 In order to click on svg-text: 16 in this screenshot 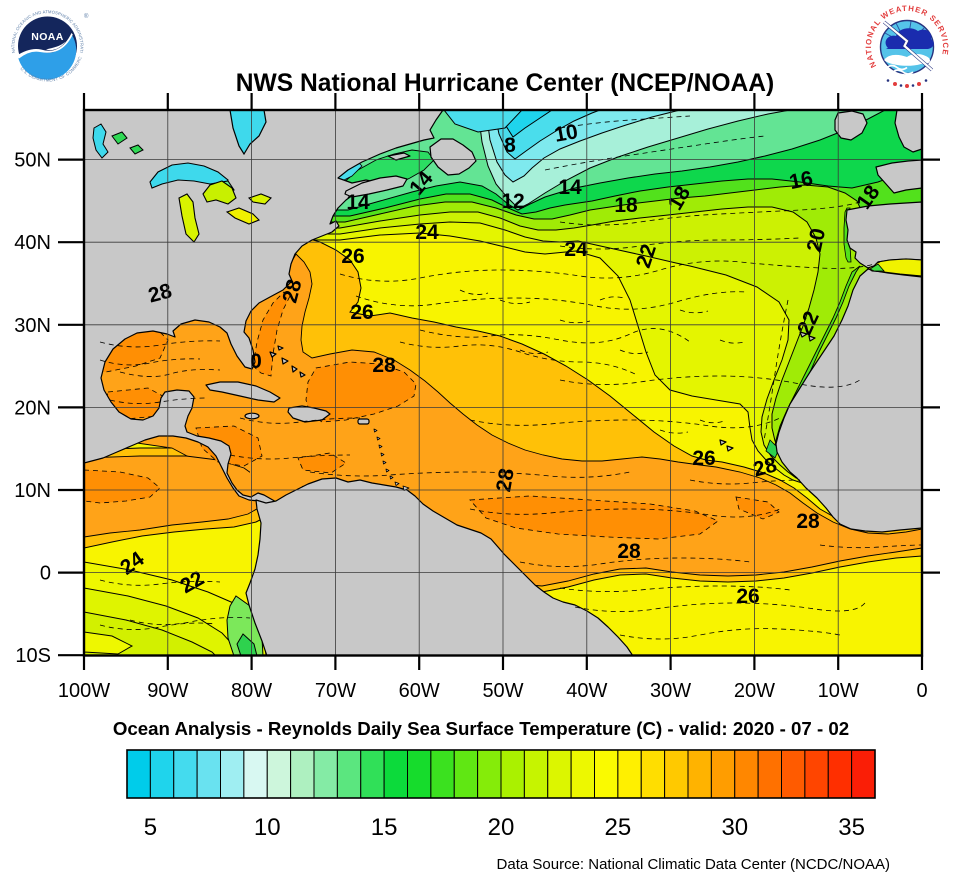, I will do `click(801, 180)`.